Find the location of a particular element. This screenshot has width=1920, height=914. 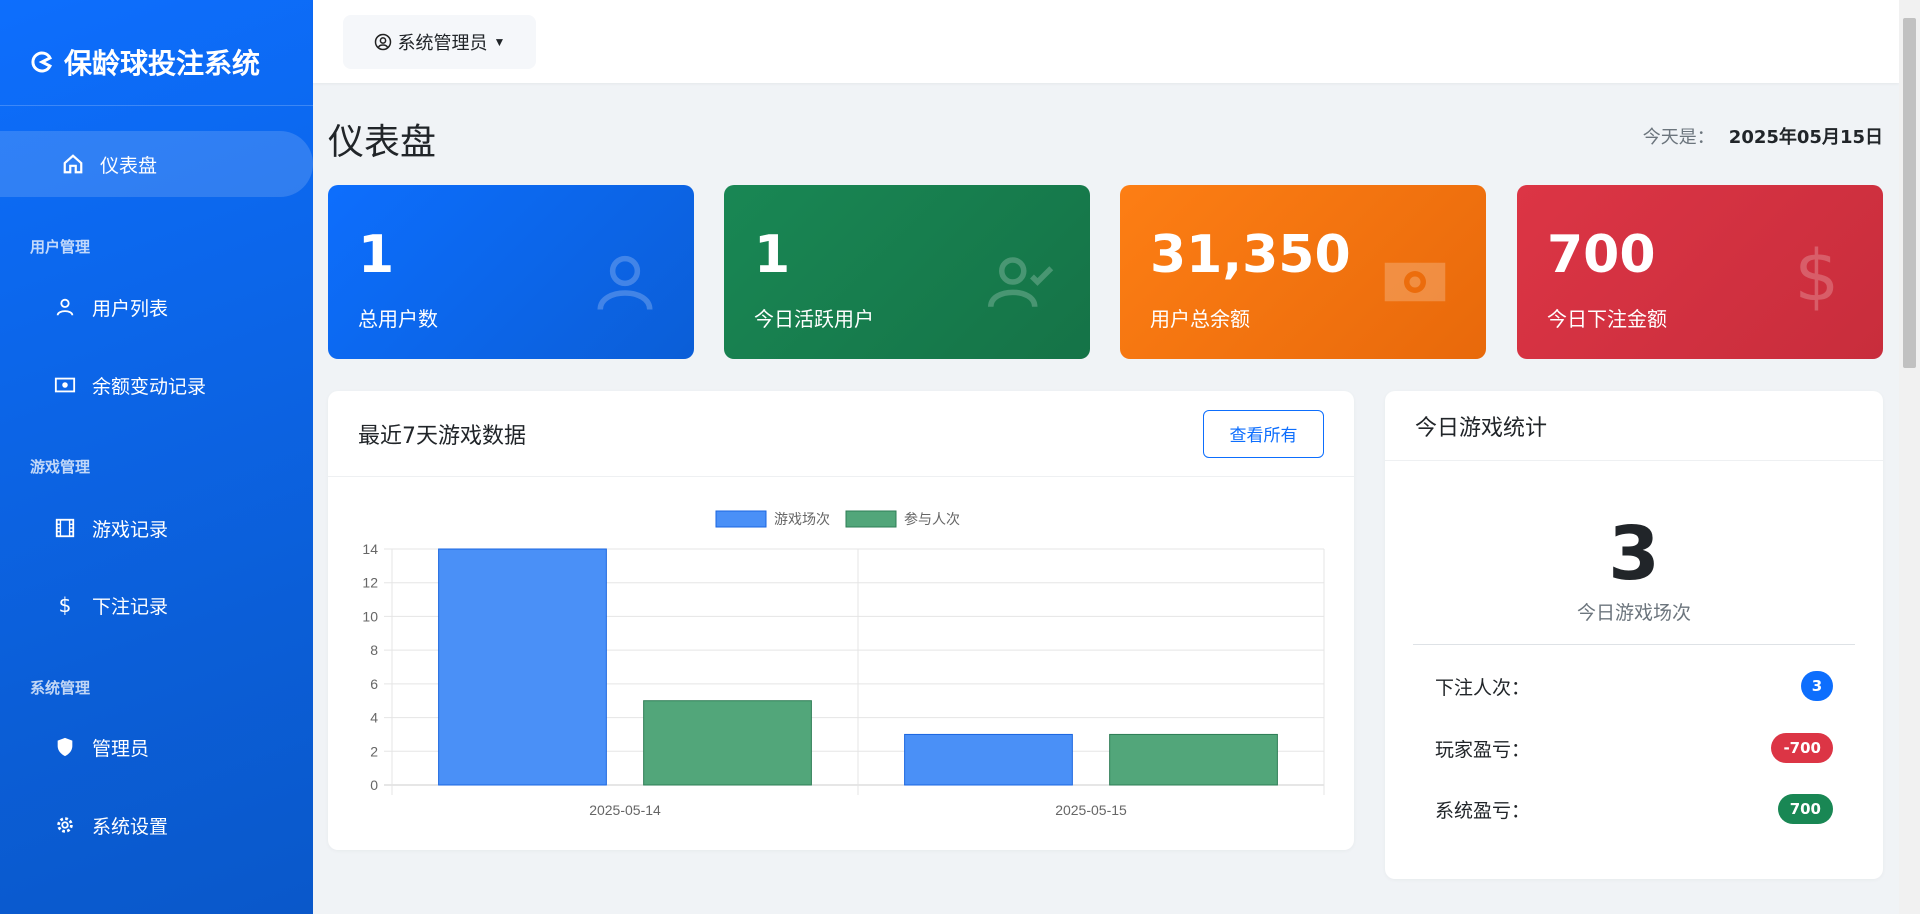

sidebar-item-user-list: 用户列表 is located at coordinates (156, 307).